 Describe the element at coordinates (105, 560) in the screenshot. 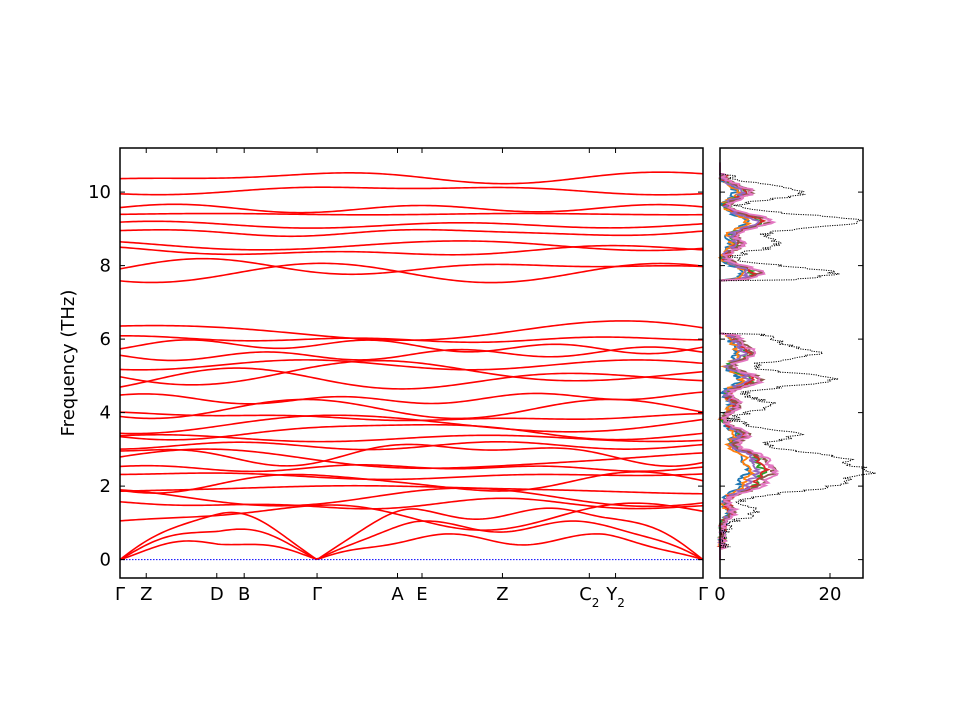

I see `y-tick-label: 0` at that location.